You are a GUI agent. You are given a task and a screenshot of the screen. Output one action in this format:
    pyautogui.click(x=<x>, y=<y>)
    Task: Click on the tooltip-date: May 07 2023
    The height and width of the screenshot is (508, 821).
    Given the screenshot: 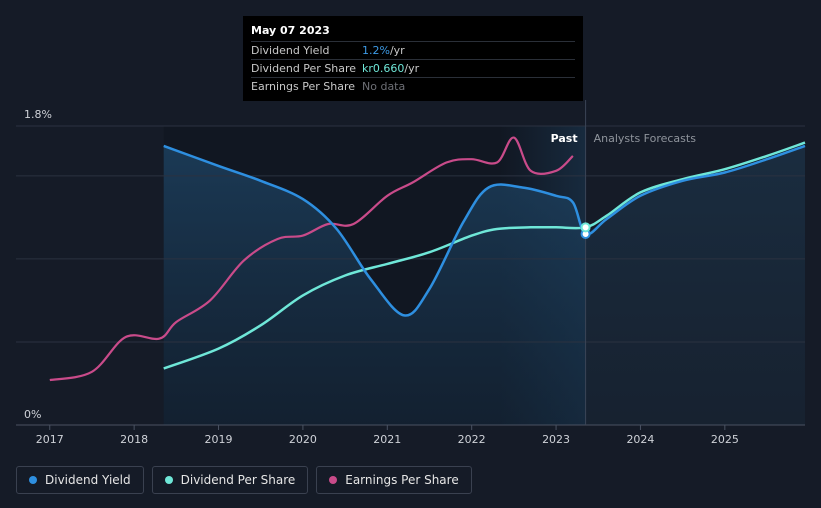 What is the action you would take?
    pyautogui.click(x=290, y=30)
    